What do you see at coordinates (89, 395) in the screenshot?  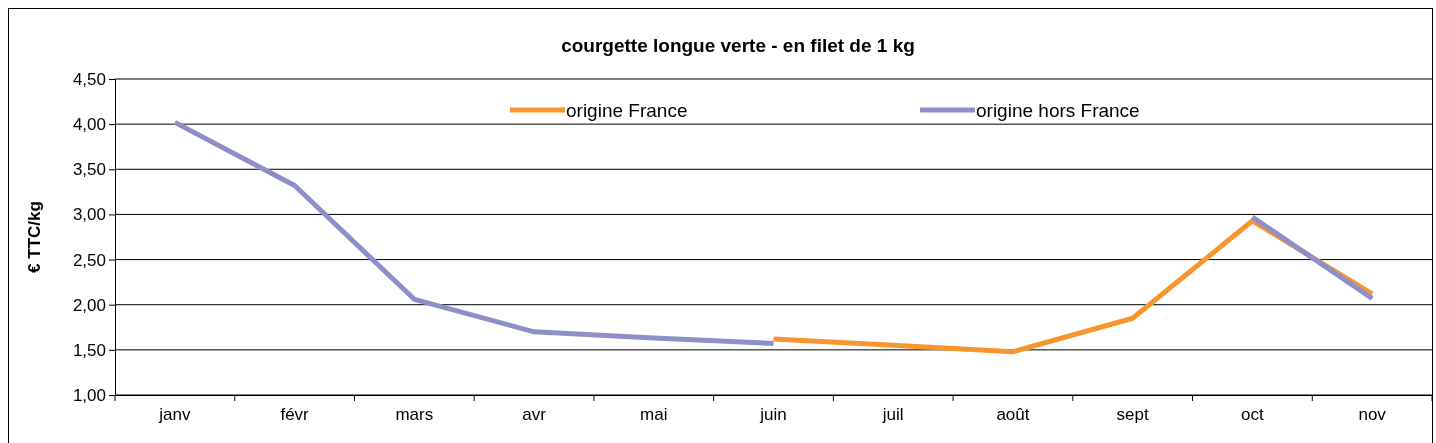 I see `y-tick-label: 1,00` at bounding box center [89, 395].